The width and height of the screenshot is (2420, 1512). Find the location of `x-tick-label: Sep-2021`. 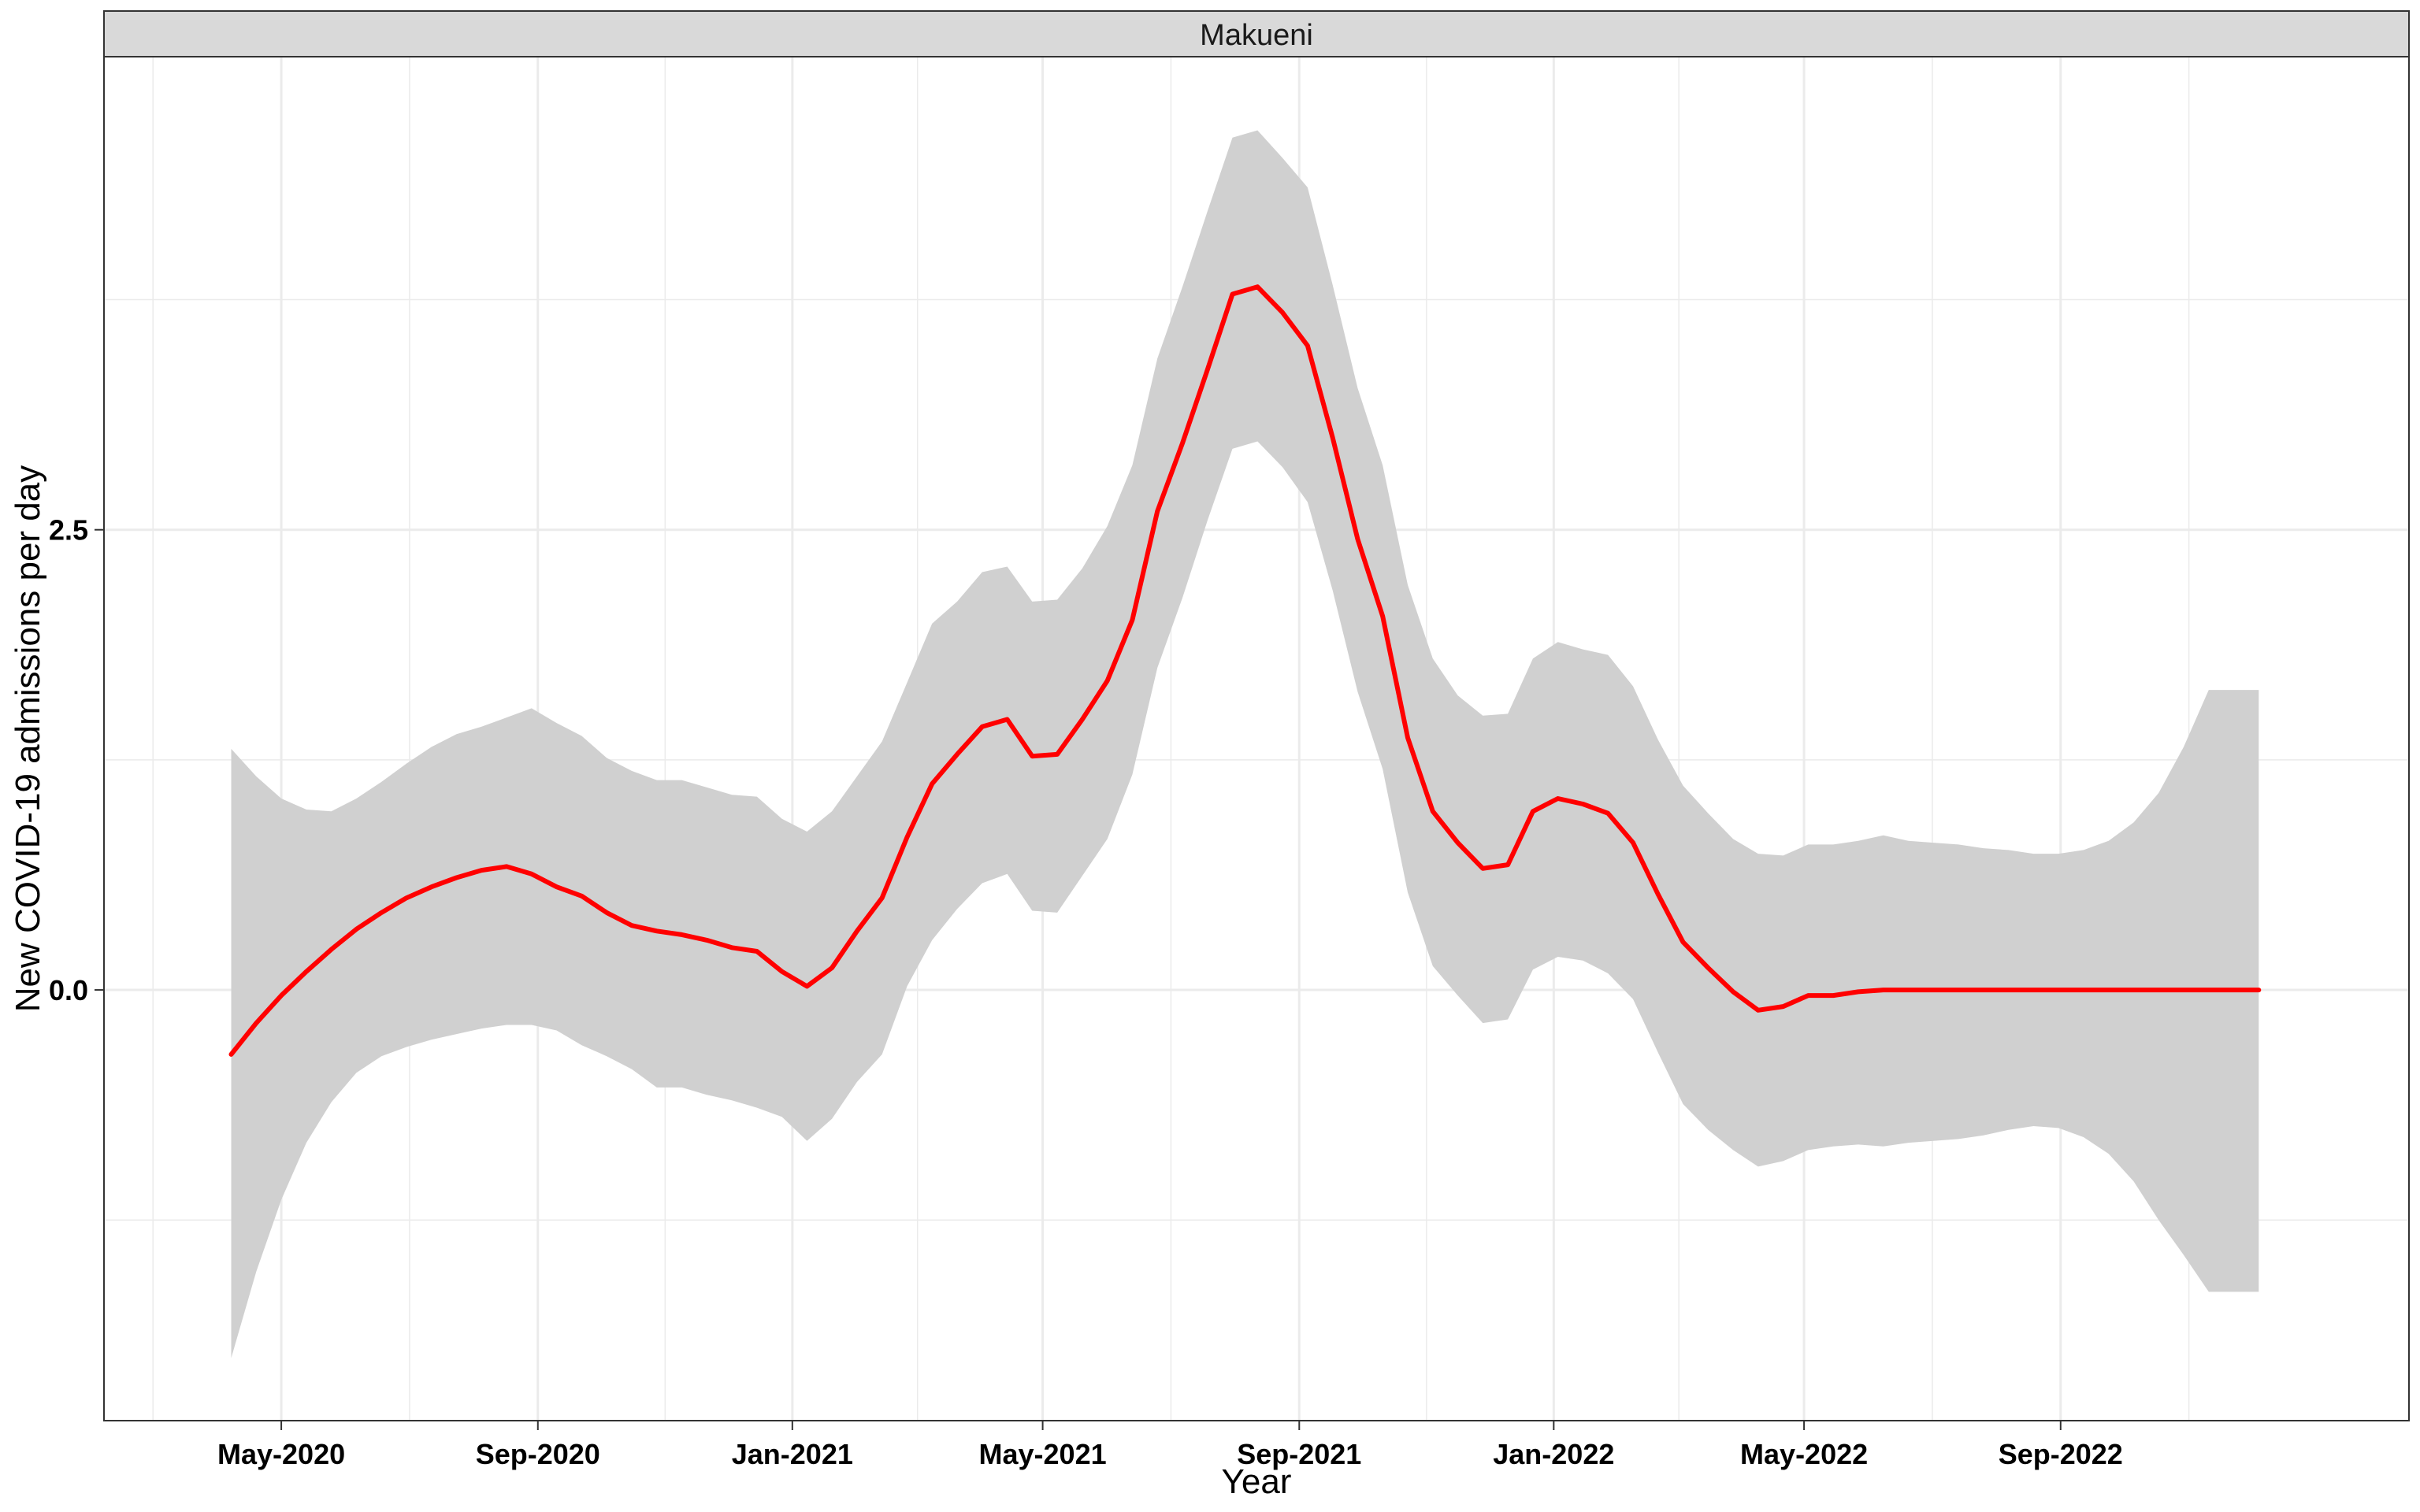

x-tick-label: Sep-2021 is located at coordinates (1299, 1454).